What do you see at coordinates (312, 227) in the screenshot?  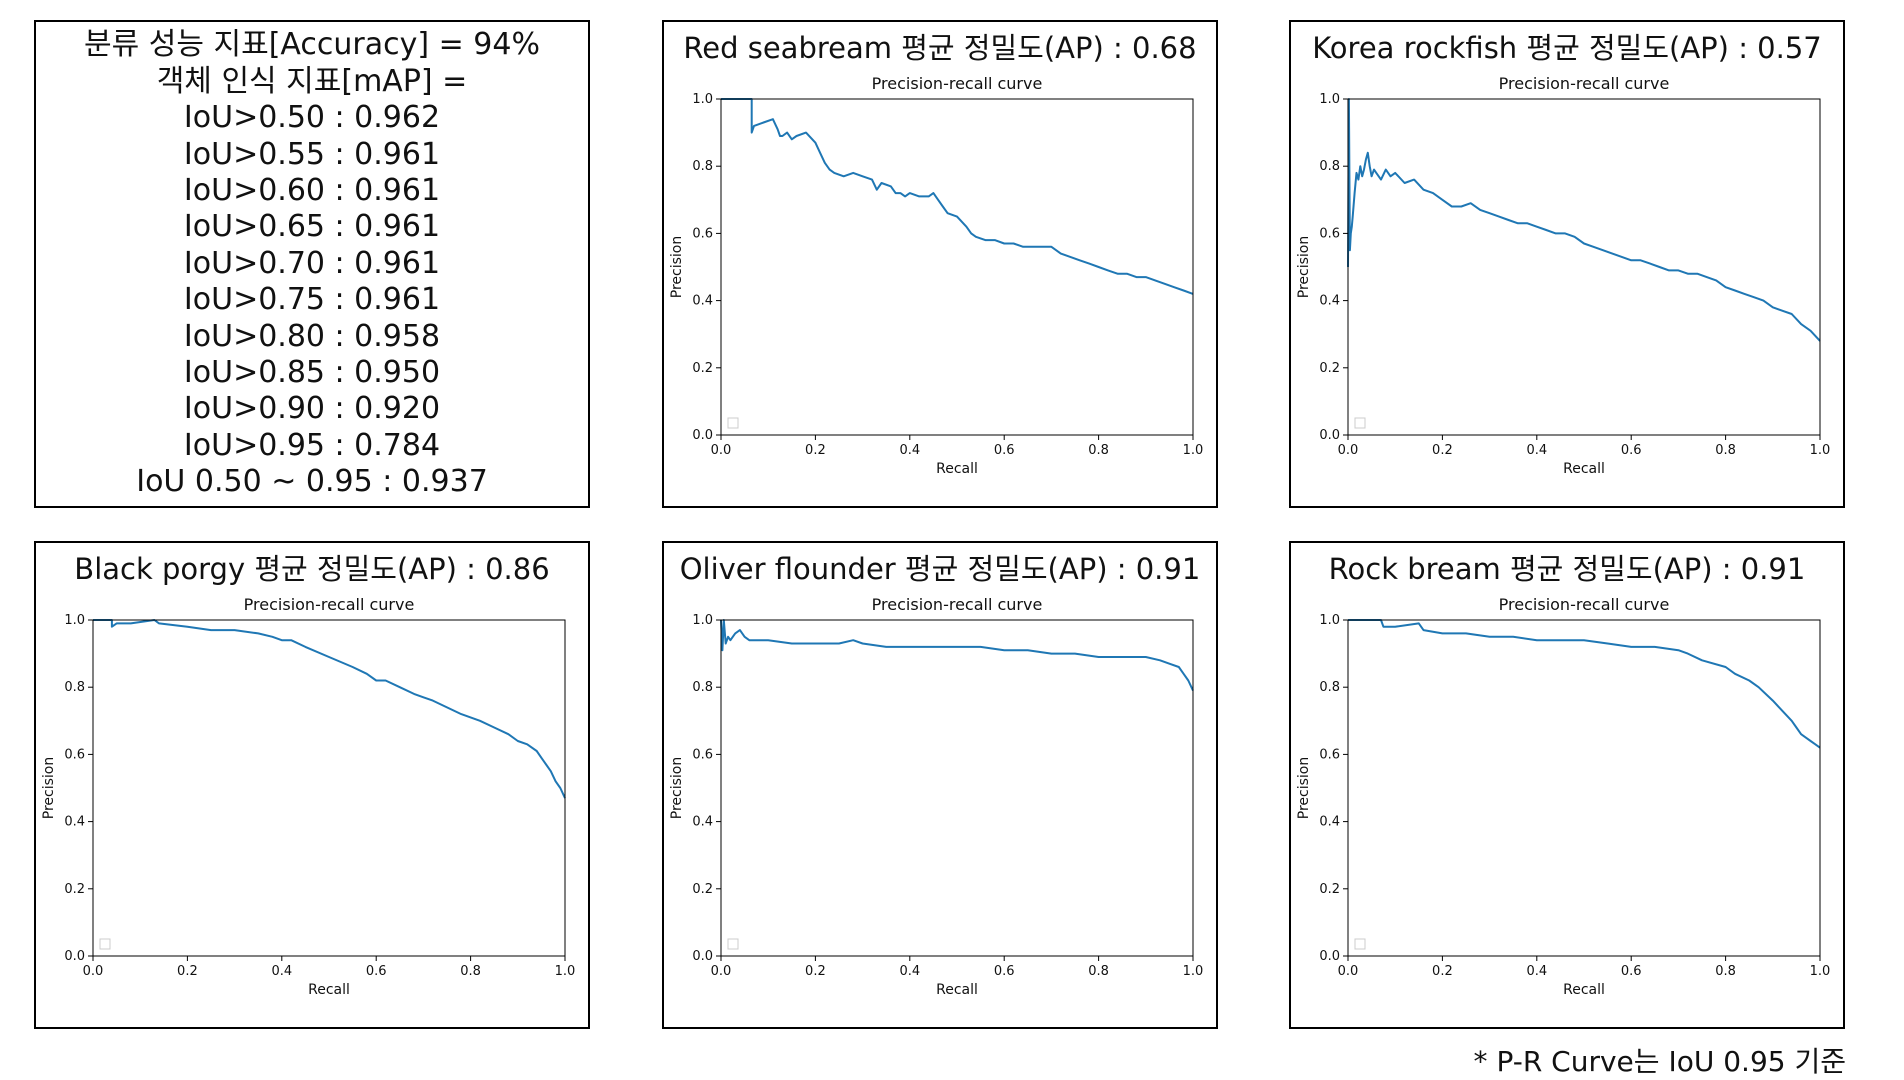 I see `metric-line: IoU>0.65 : 0.961` at bounding box center [312, 227].